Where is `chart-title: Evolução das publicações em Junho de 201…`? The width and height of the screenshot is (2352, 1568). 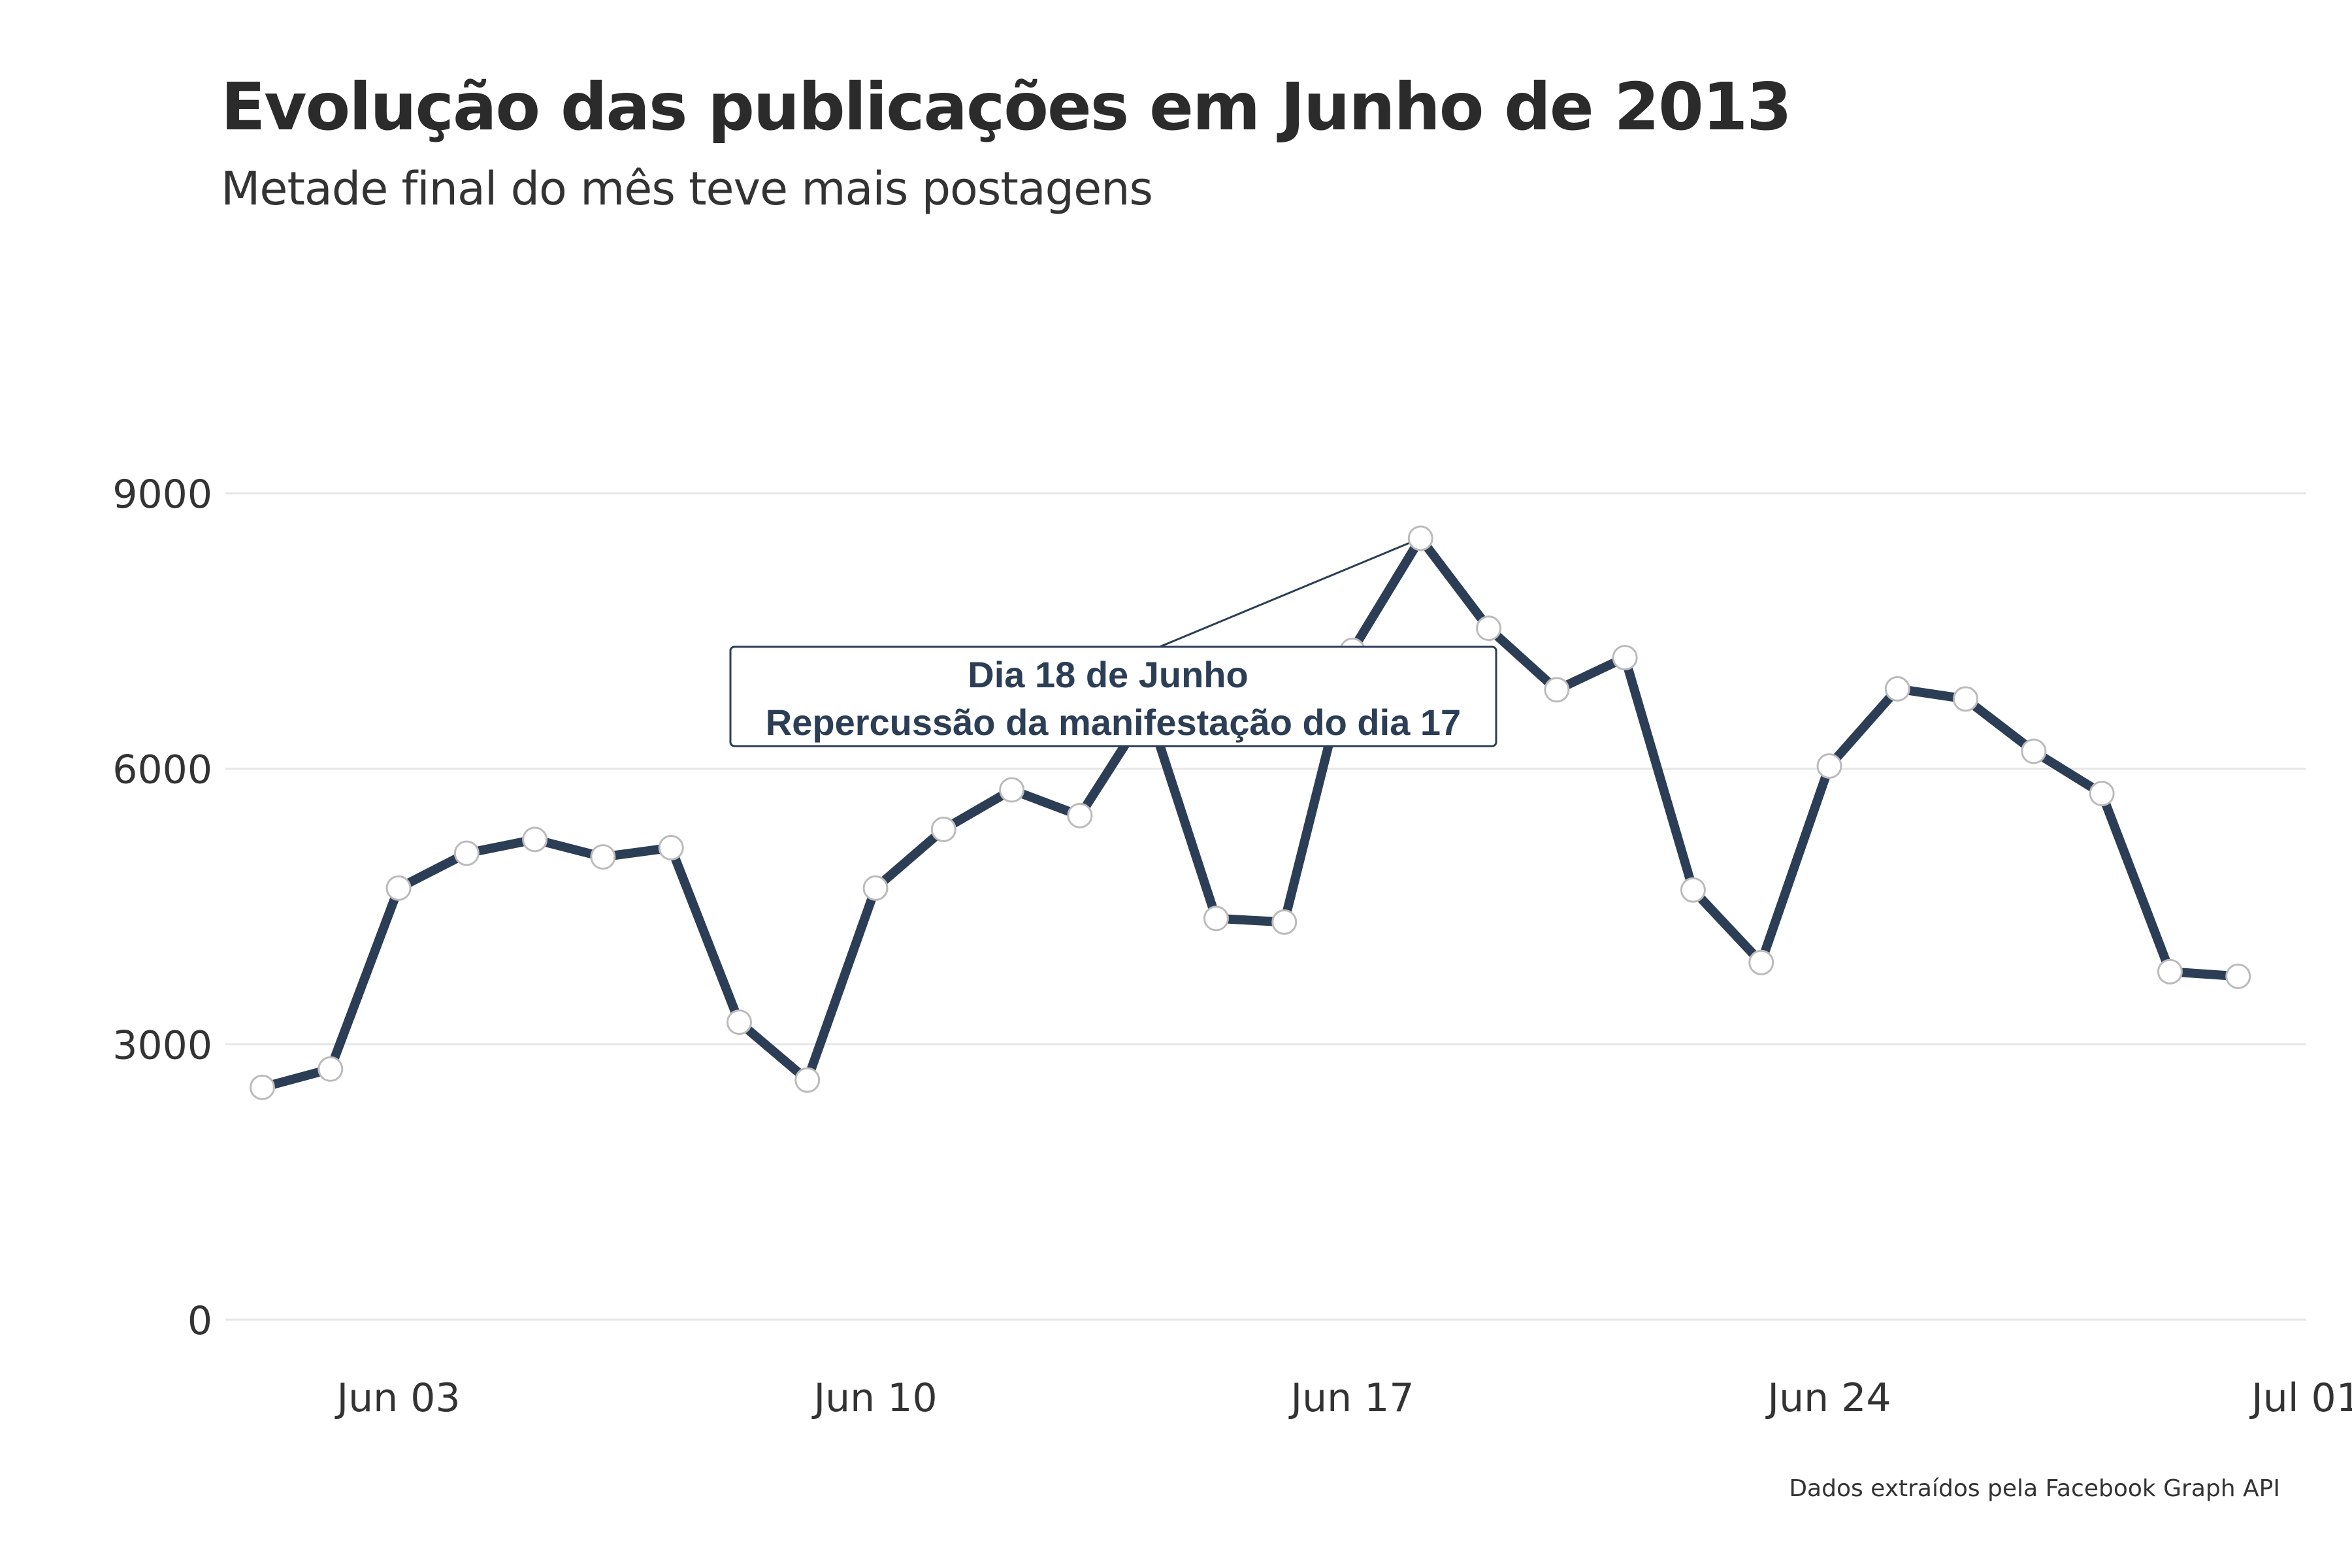 chart-title: Evolução das publicações em Junho de 201… is located at coordinates (1006, 107).